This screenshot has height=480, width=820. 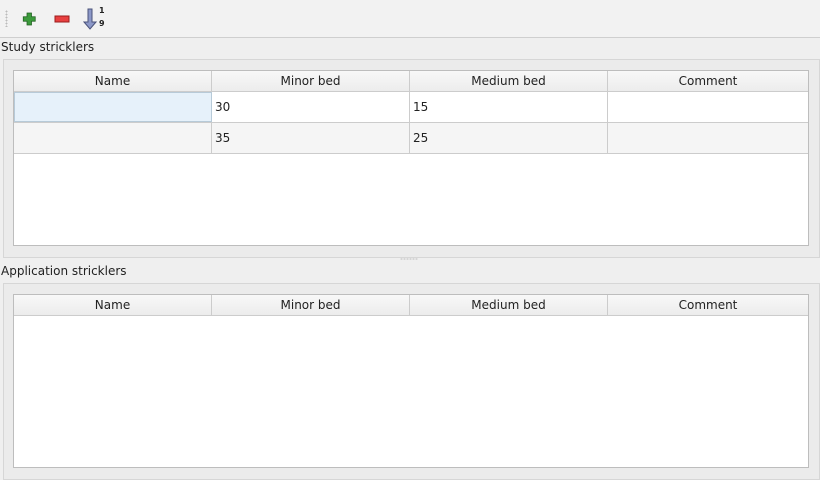 I want to click on toolbar: 1 9, so click(x=410, y=19).